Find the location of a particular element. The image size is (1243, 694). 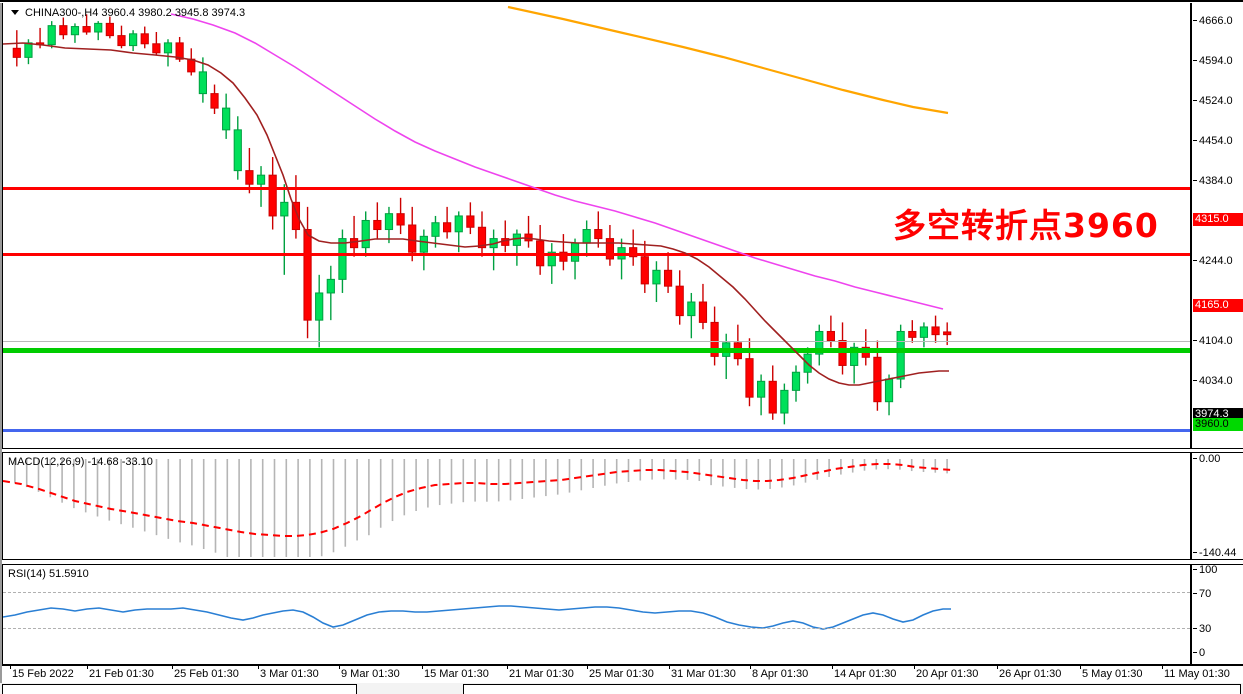

macd-histogram is located at coordinates (481, 508).